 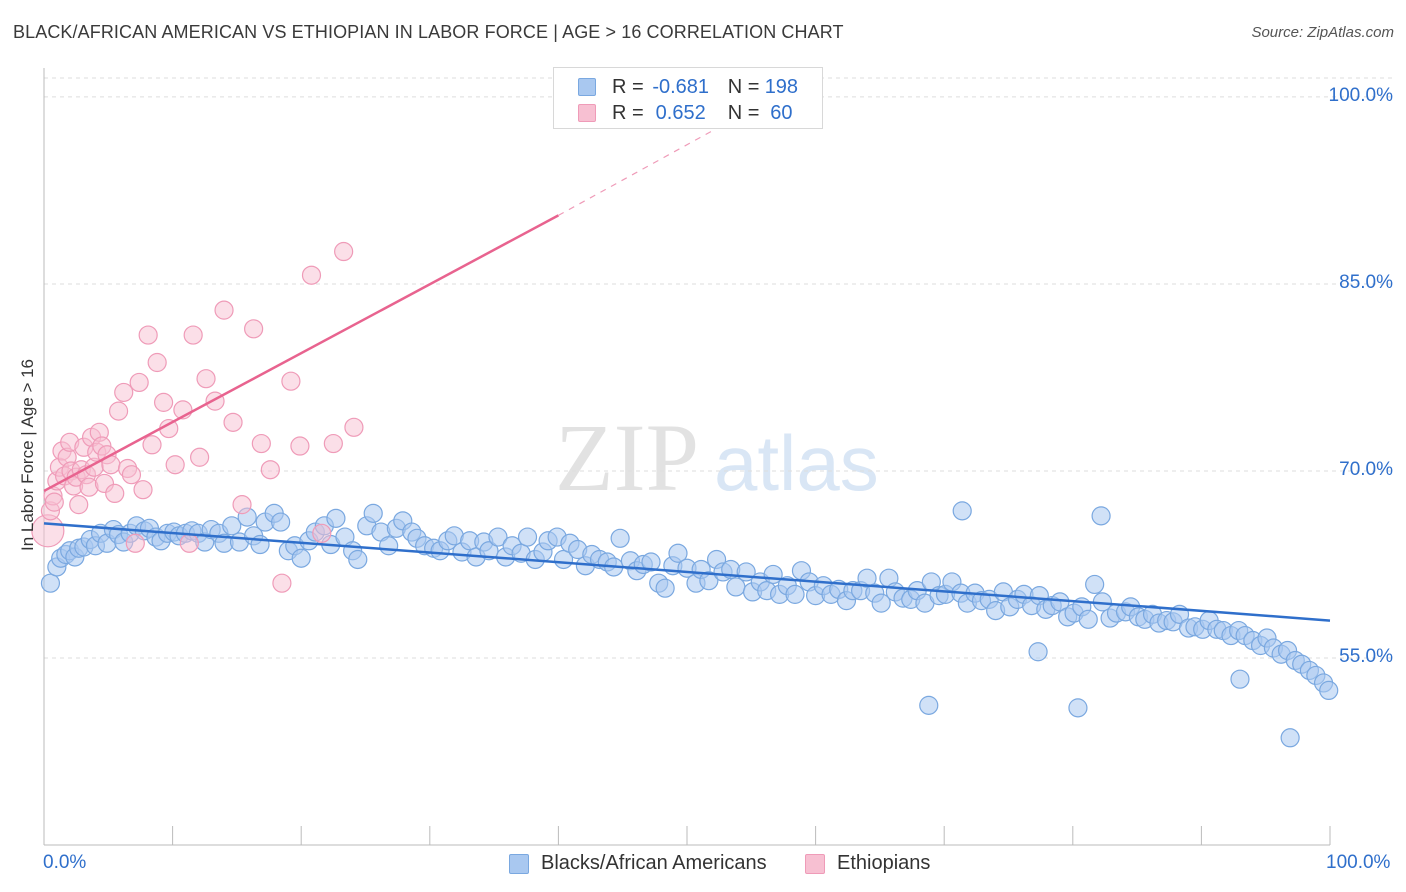 I want to click on legend-r-value: -0.681, so click(x=681, y=86).